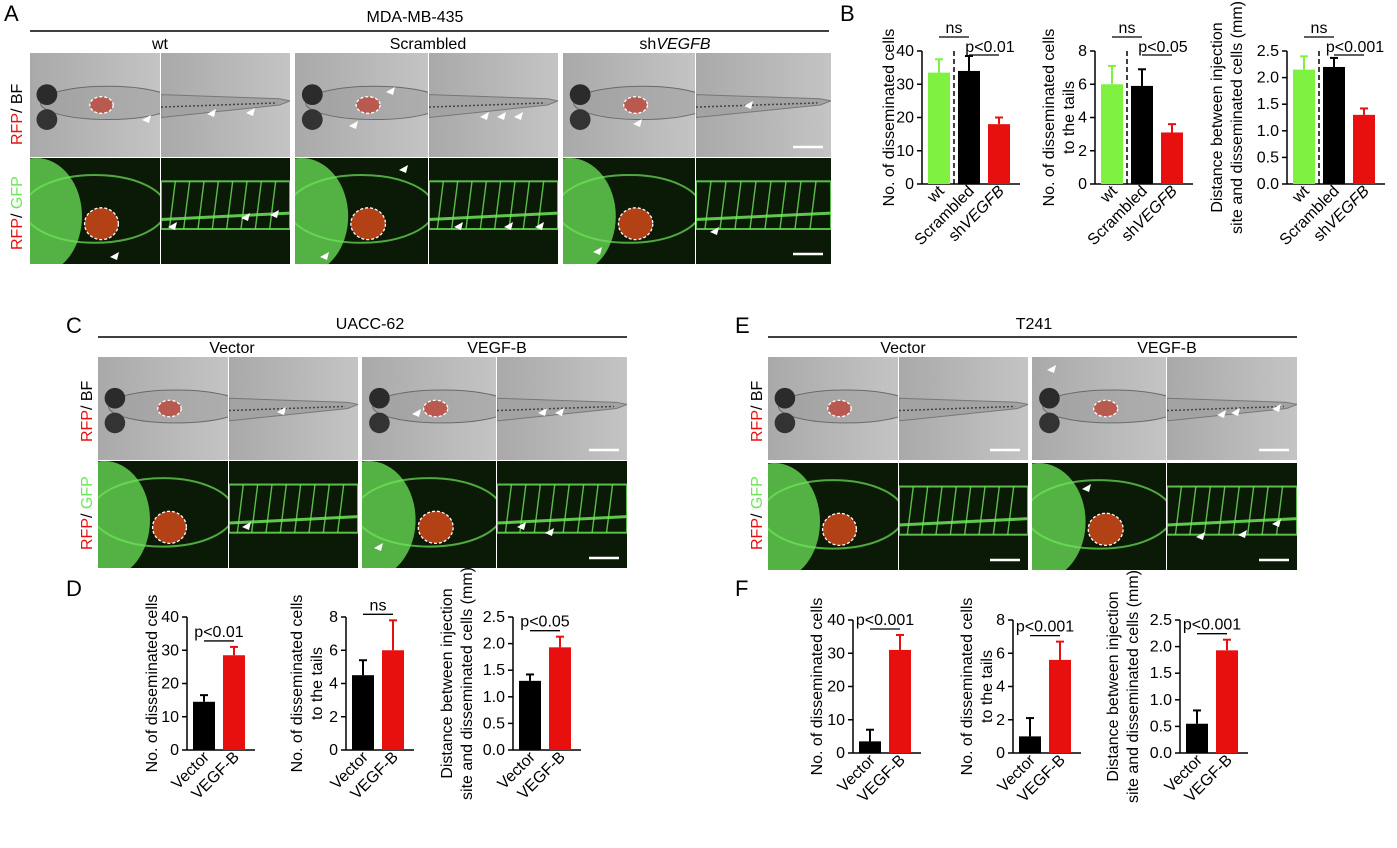 The width and height of the screenshot is (1397, 848). What do you see at coordinates (833, 516) in the screenshot?
I see `micrograph-e-vec-fl-head` at bounding box center [833, 516].